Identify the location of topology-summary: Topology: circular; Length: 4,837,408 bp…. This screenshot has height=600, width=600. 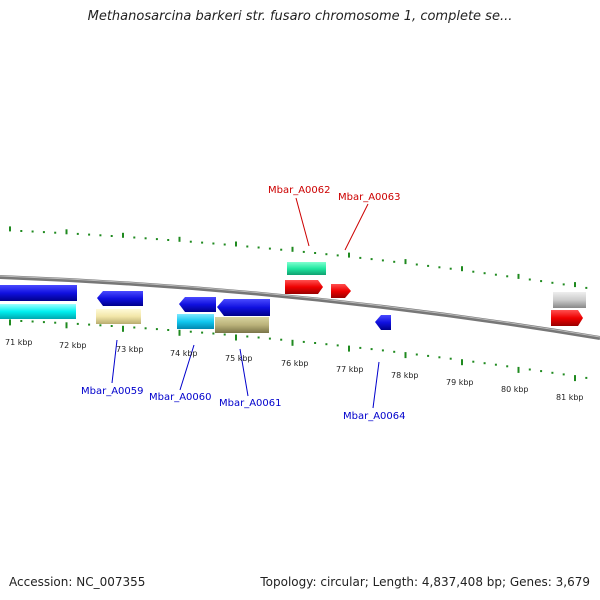
(425, 582).